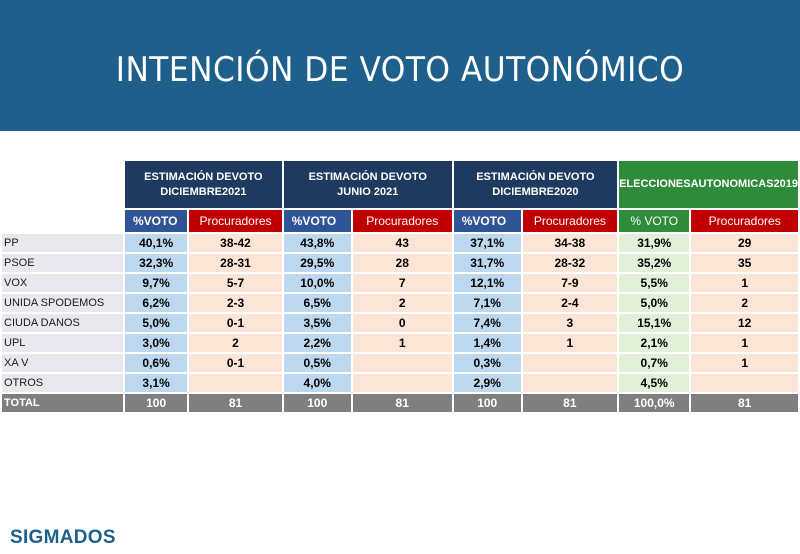 The image size is (800, 554). I want to click on table-row: XA V 0,6% 0-1 0,5% 0,3% 0,7% 1, so click(400, 363).